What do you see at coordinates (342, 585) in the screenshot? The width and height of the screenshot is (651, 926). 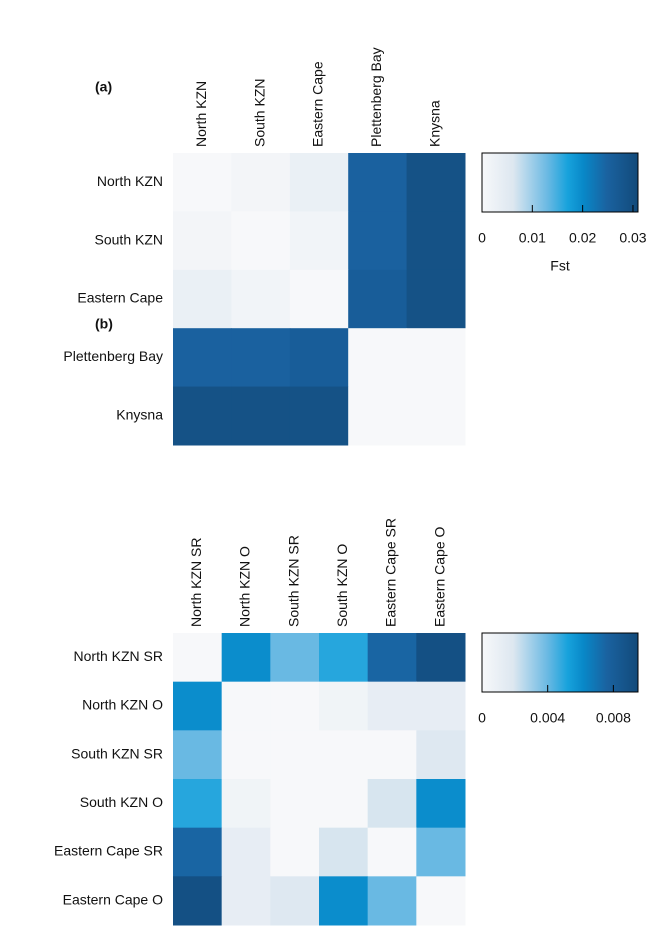 I see `column-label: South KZN O` at bounding box center [342, 585].